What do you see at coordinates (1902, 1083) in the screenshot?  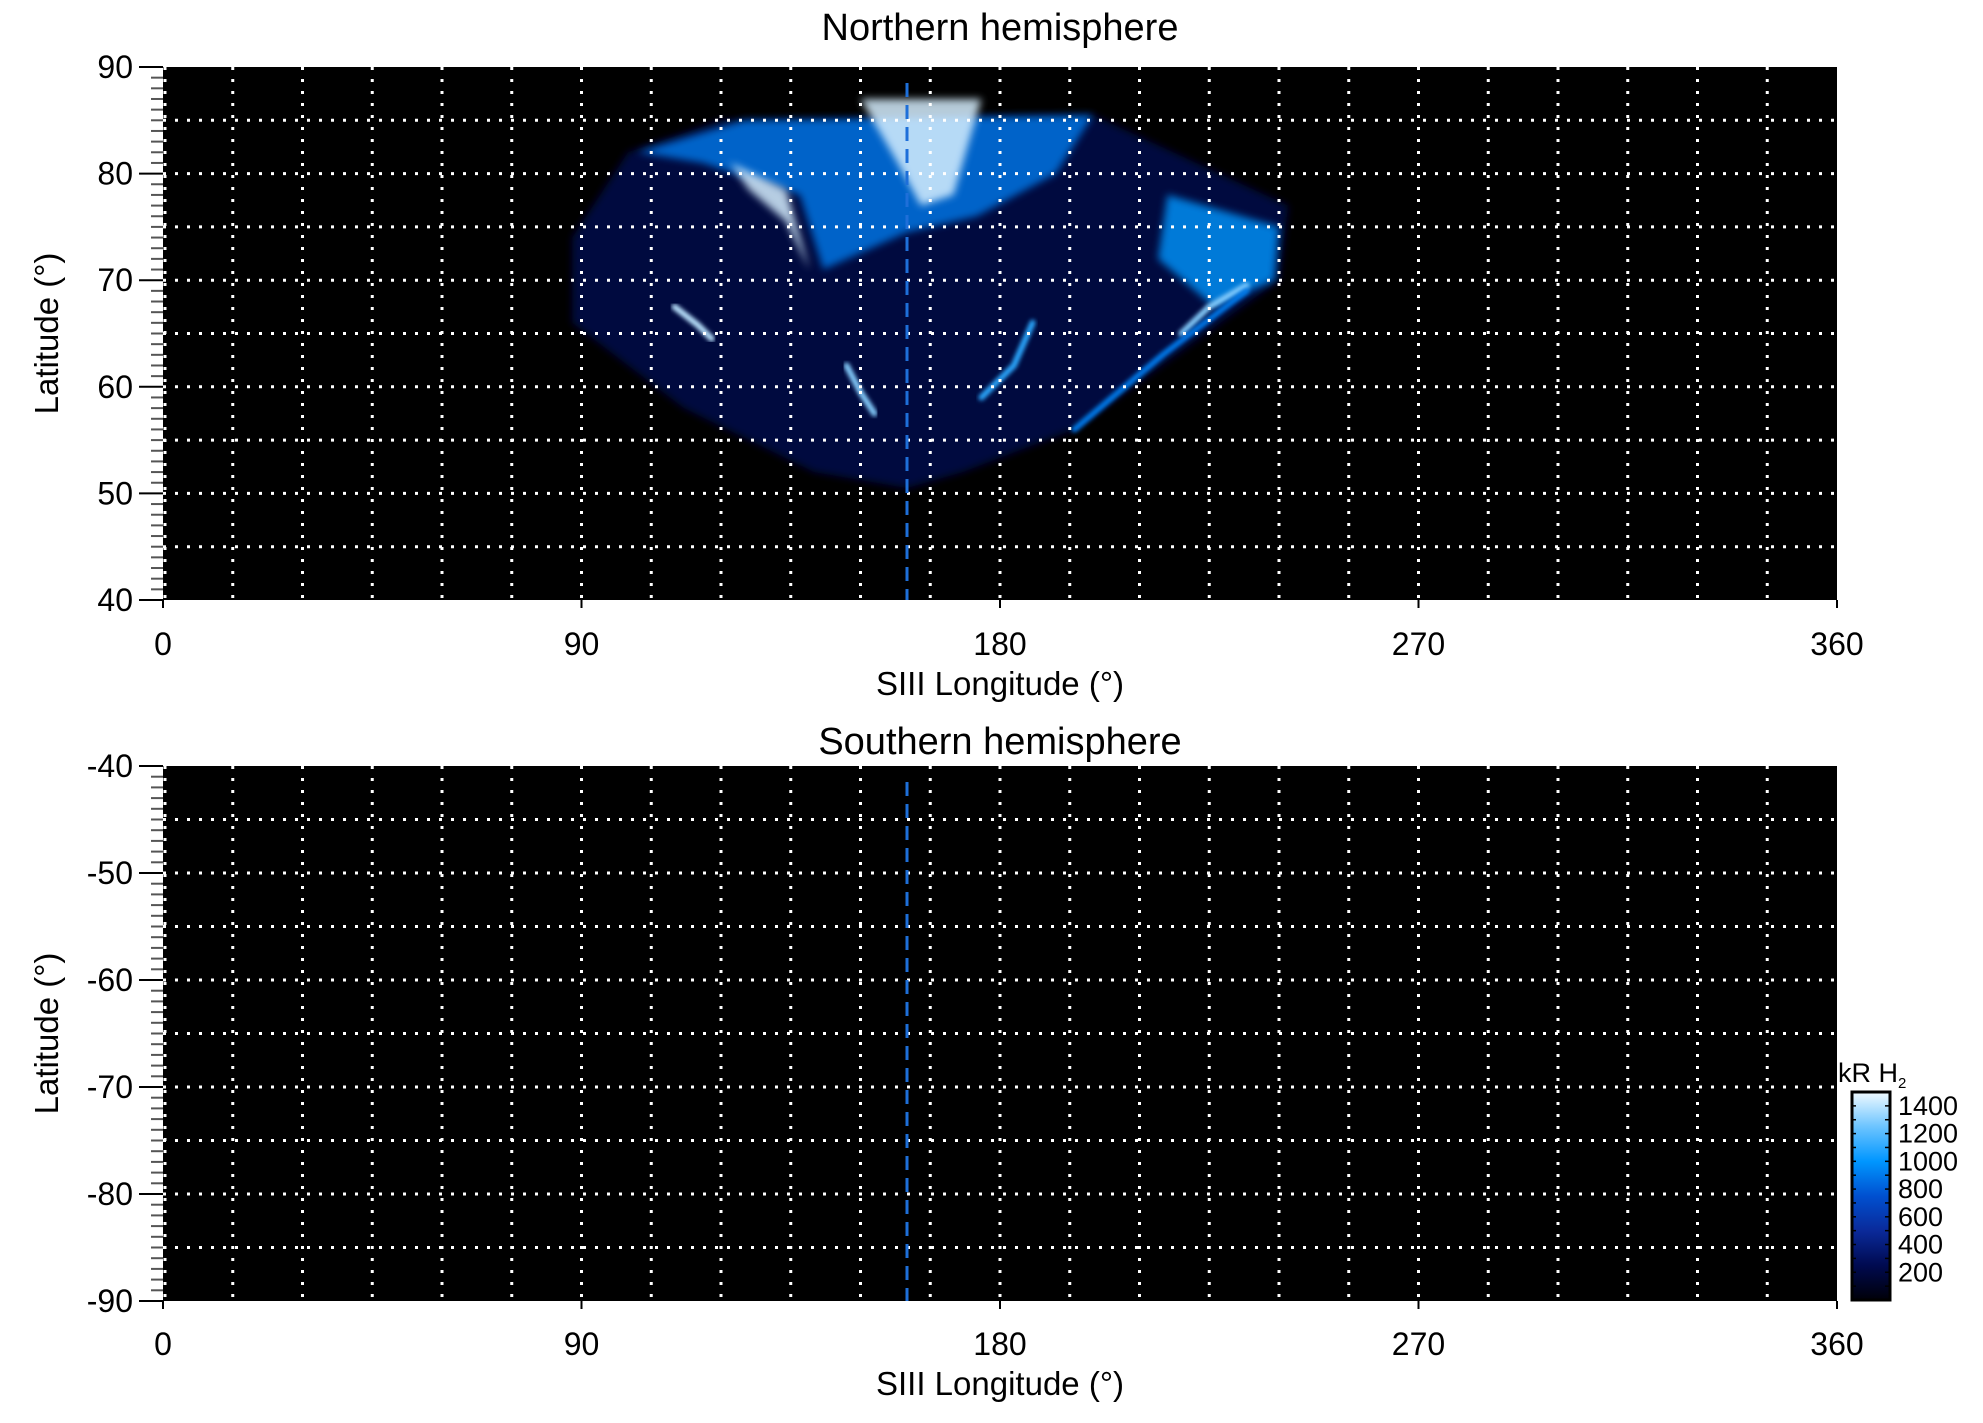 I see `colorbar-label-subscript: 2` at bounding box center [1902, 1083].